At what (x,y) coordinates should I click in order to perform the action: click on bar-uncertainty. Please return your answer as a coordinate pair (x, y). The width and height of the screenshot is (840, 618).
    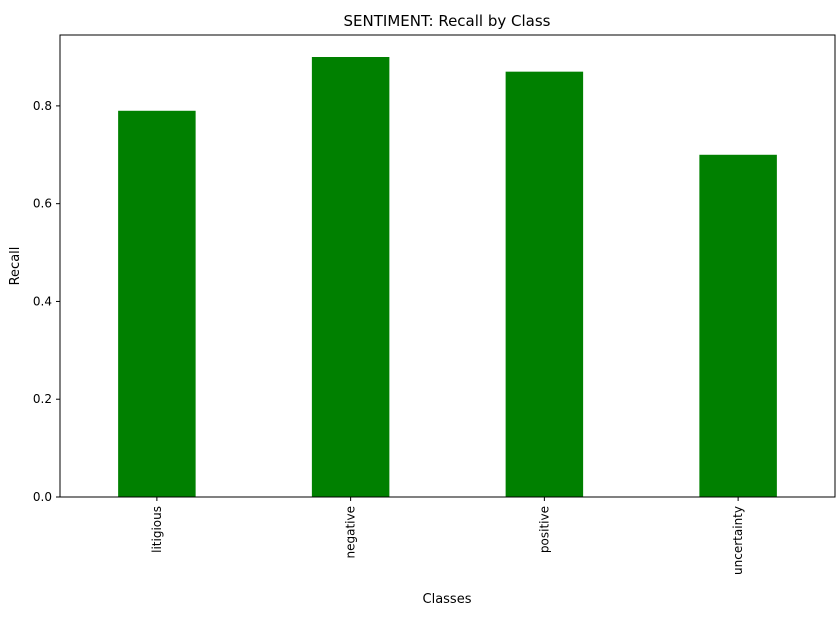
    Looking at the image, I should click on (738, 325).